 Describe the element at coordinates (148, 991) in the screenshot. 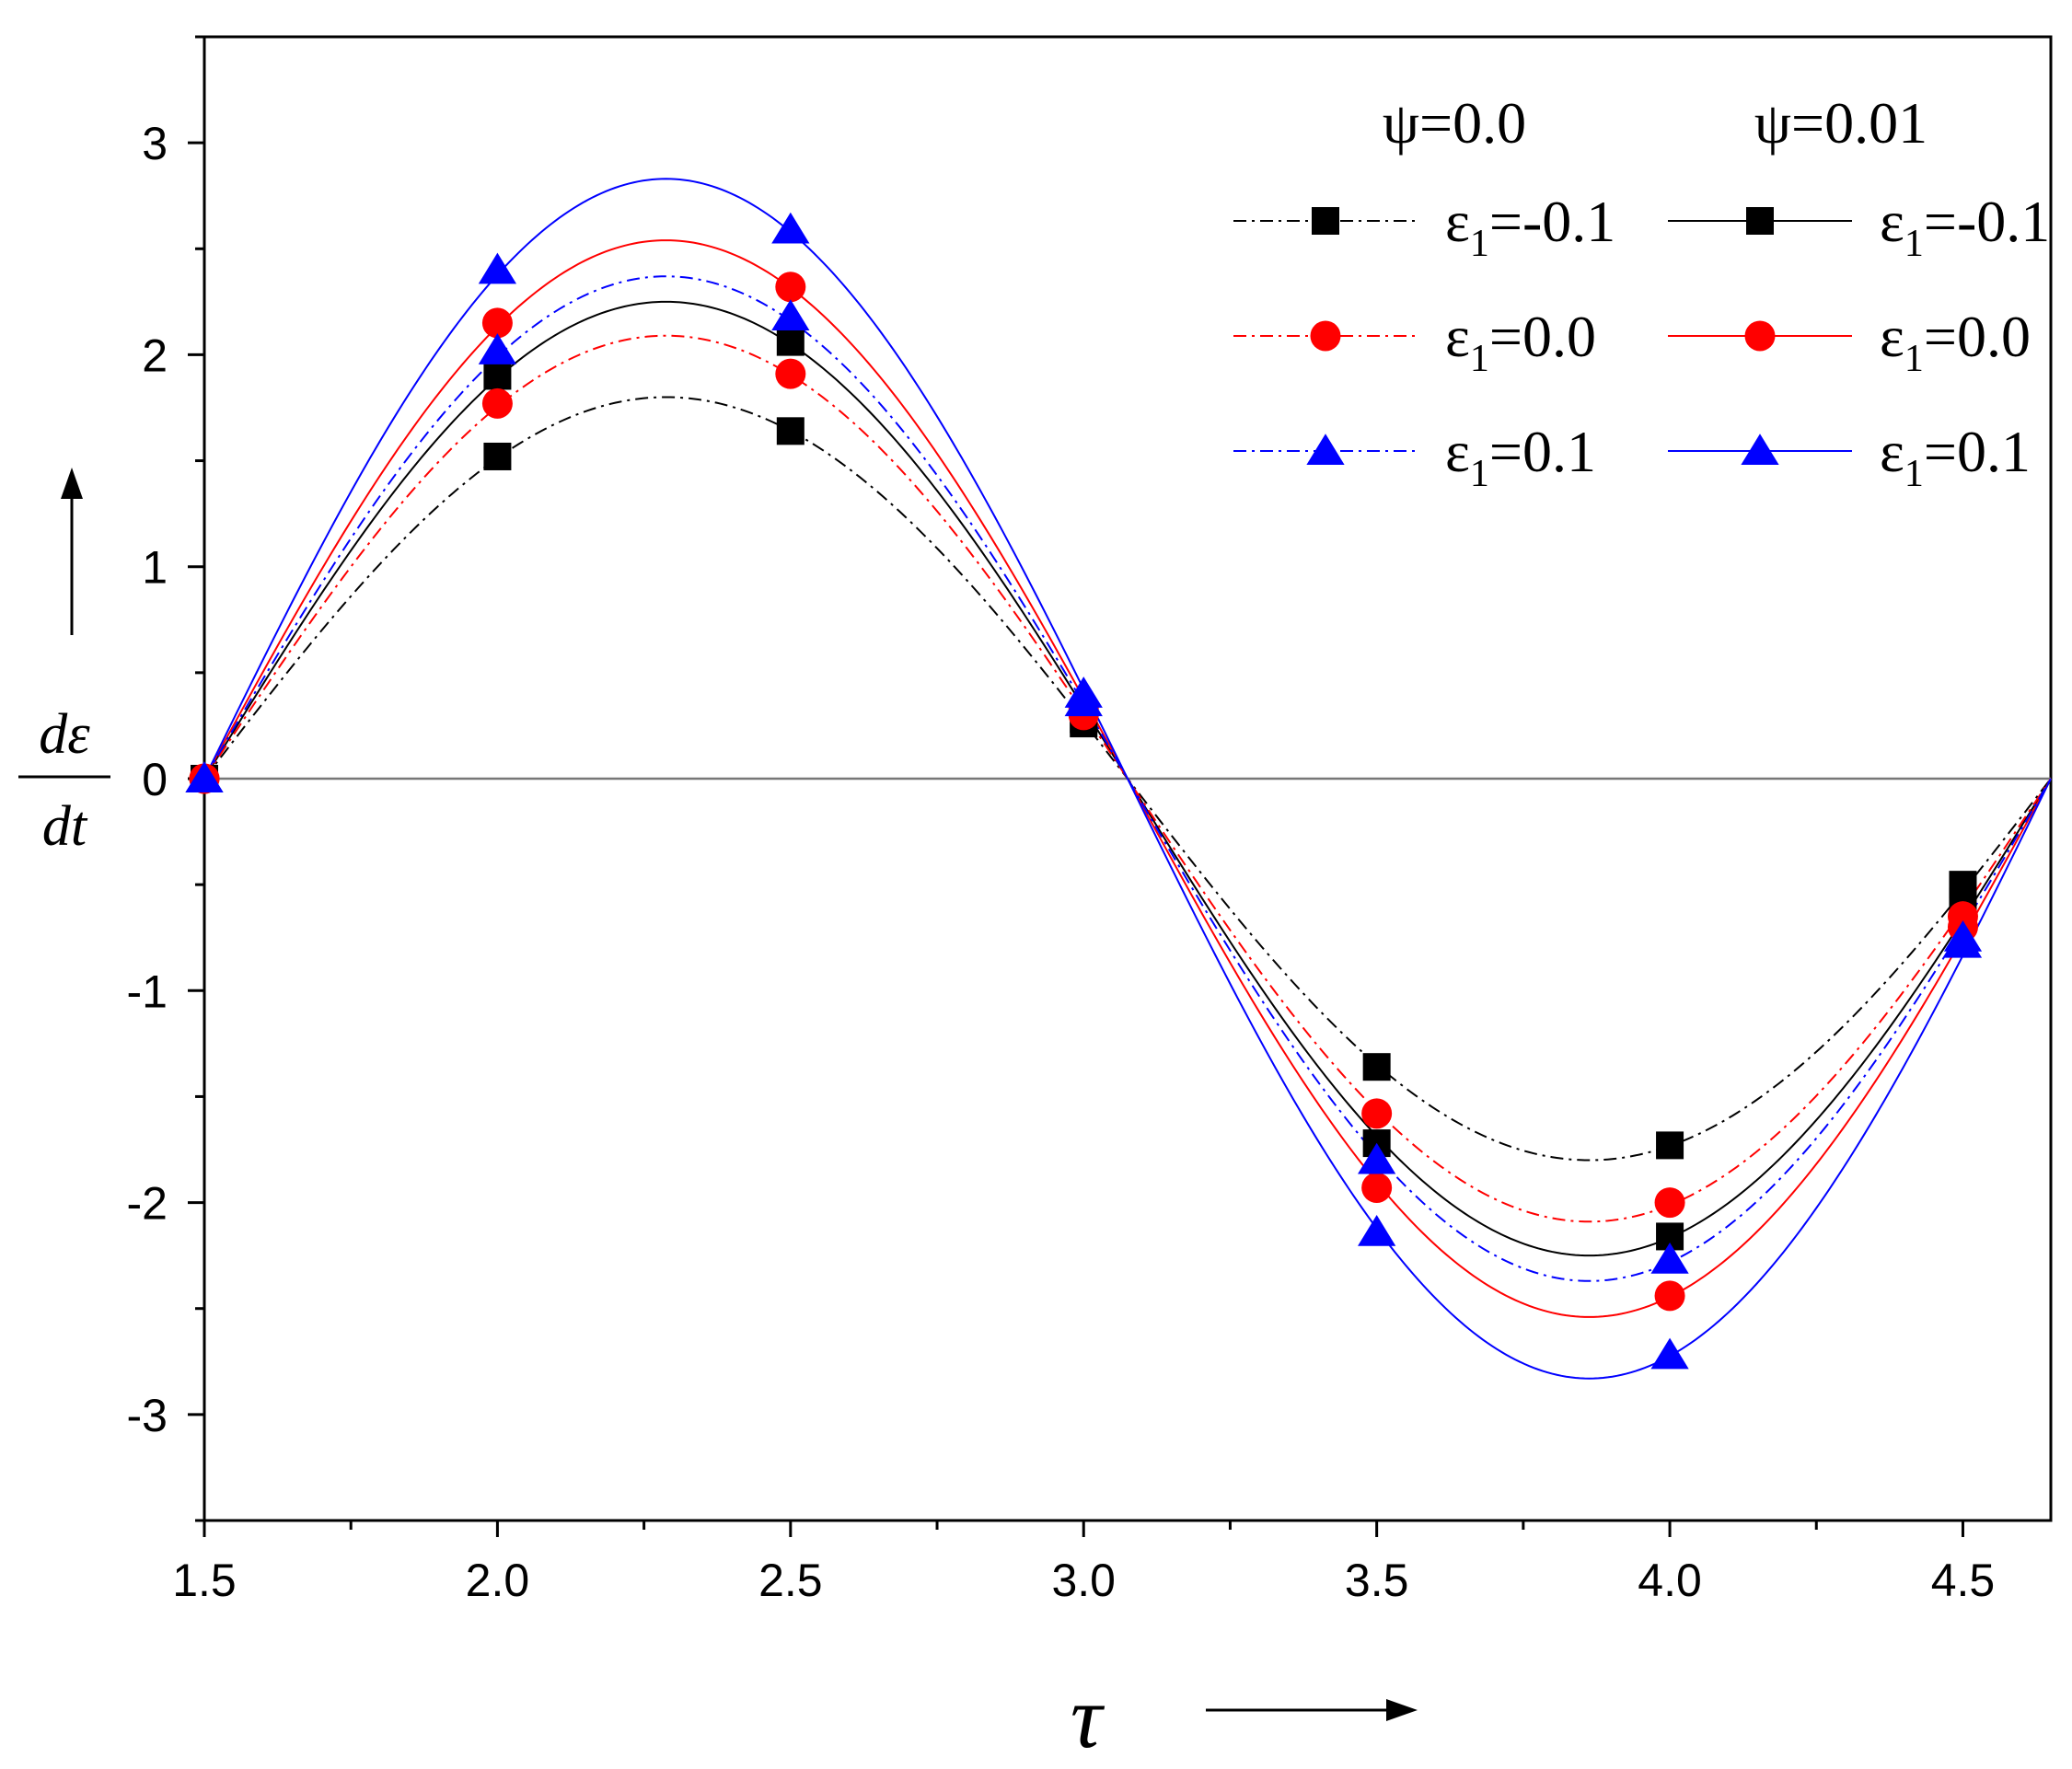

I see `y-tick-label: -1` at that location.